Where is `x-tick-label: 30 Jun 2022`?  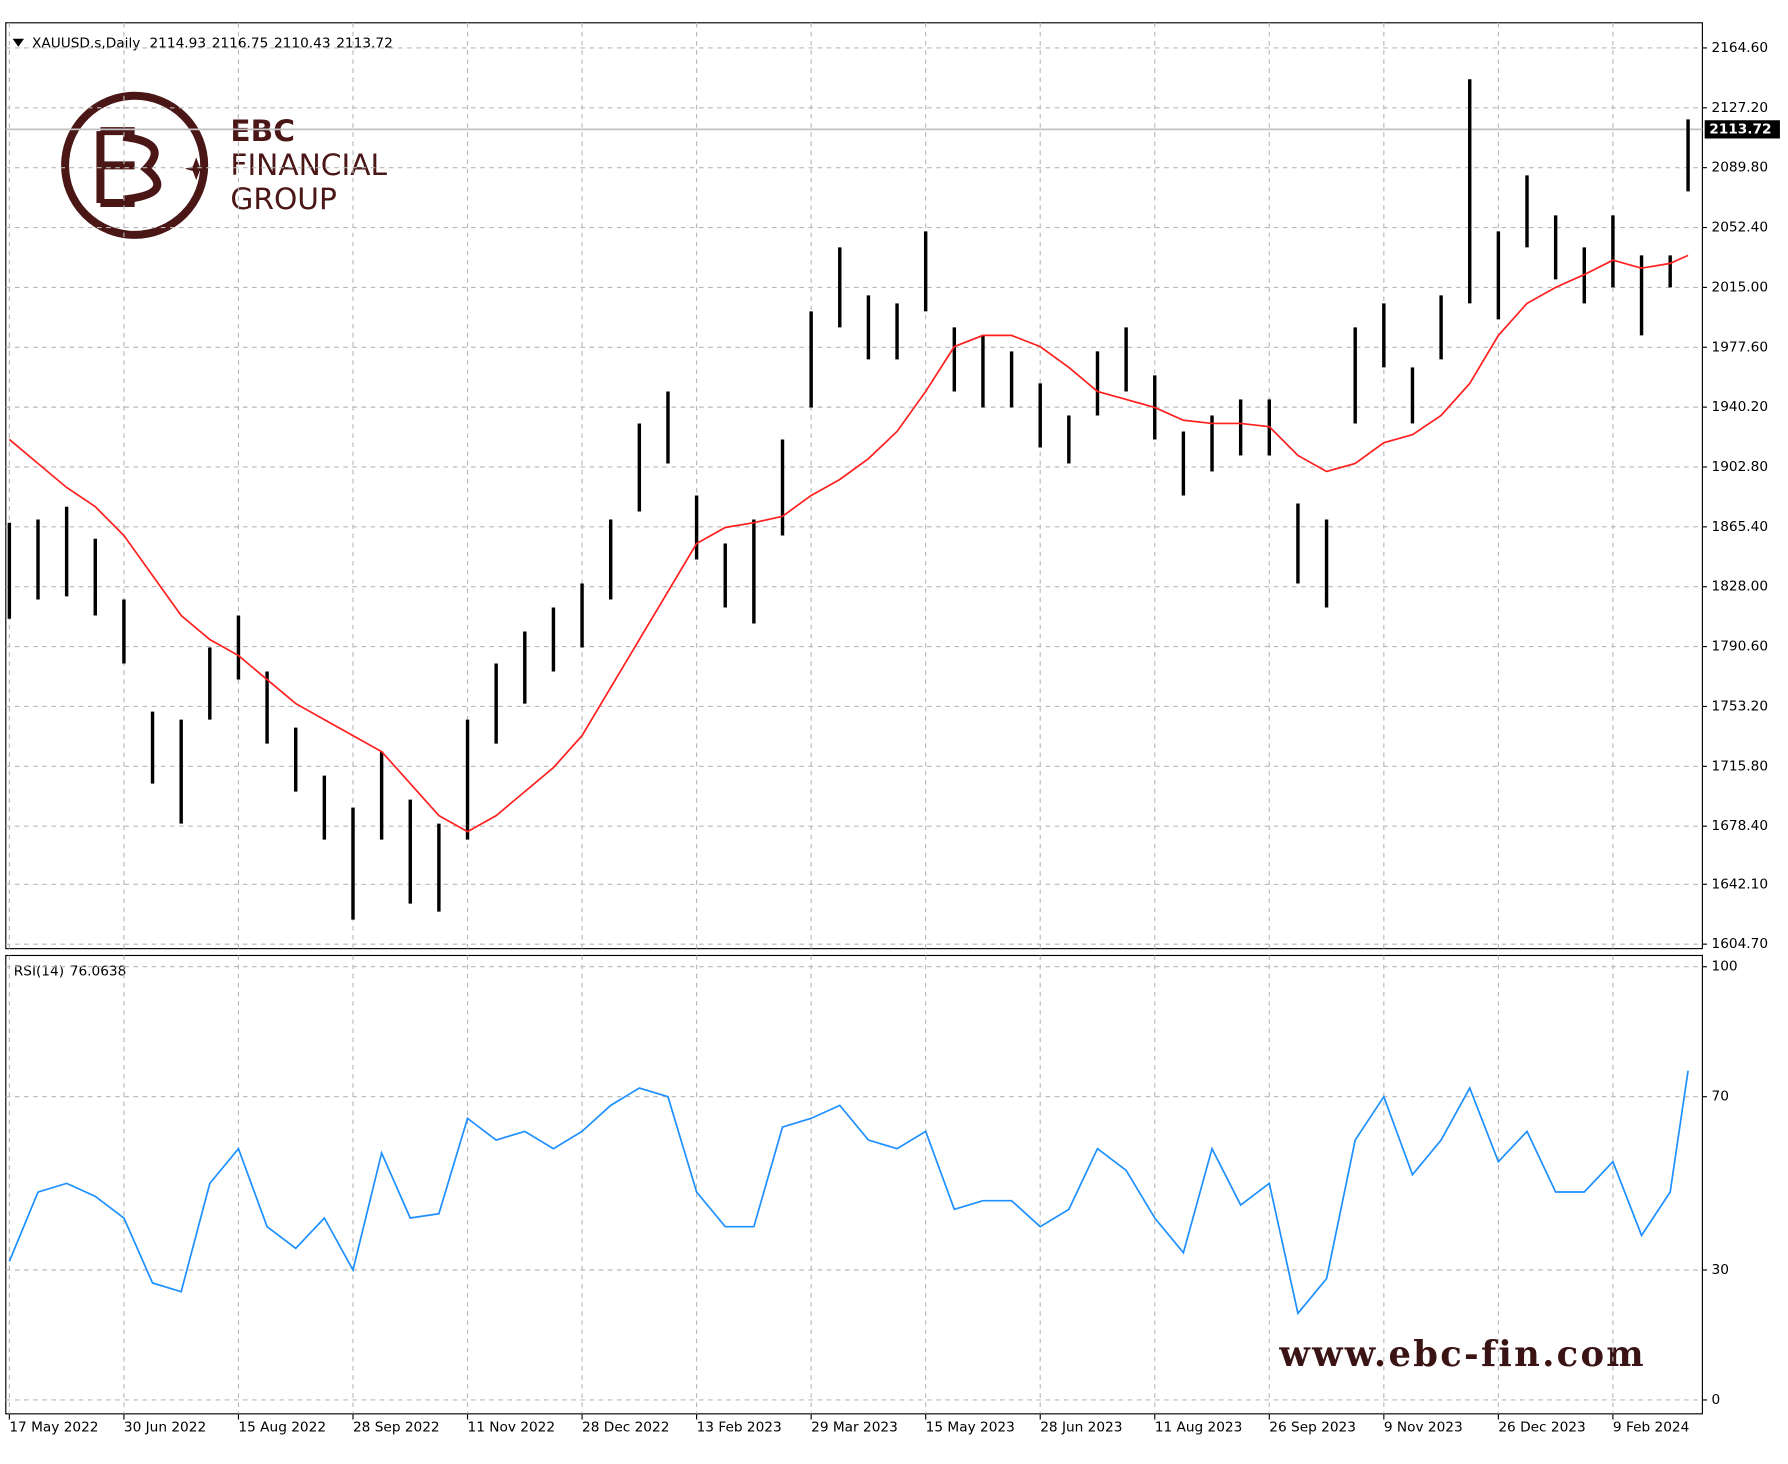
x-tick-label: 30 Jun 2022 is located at coordinates (165, 1428).